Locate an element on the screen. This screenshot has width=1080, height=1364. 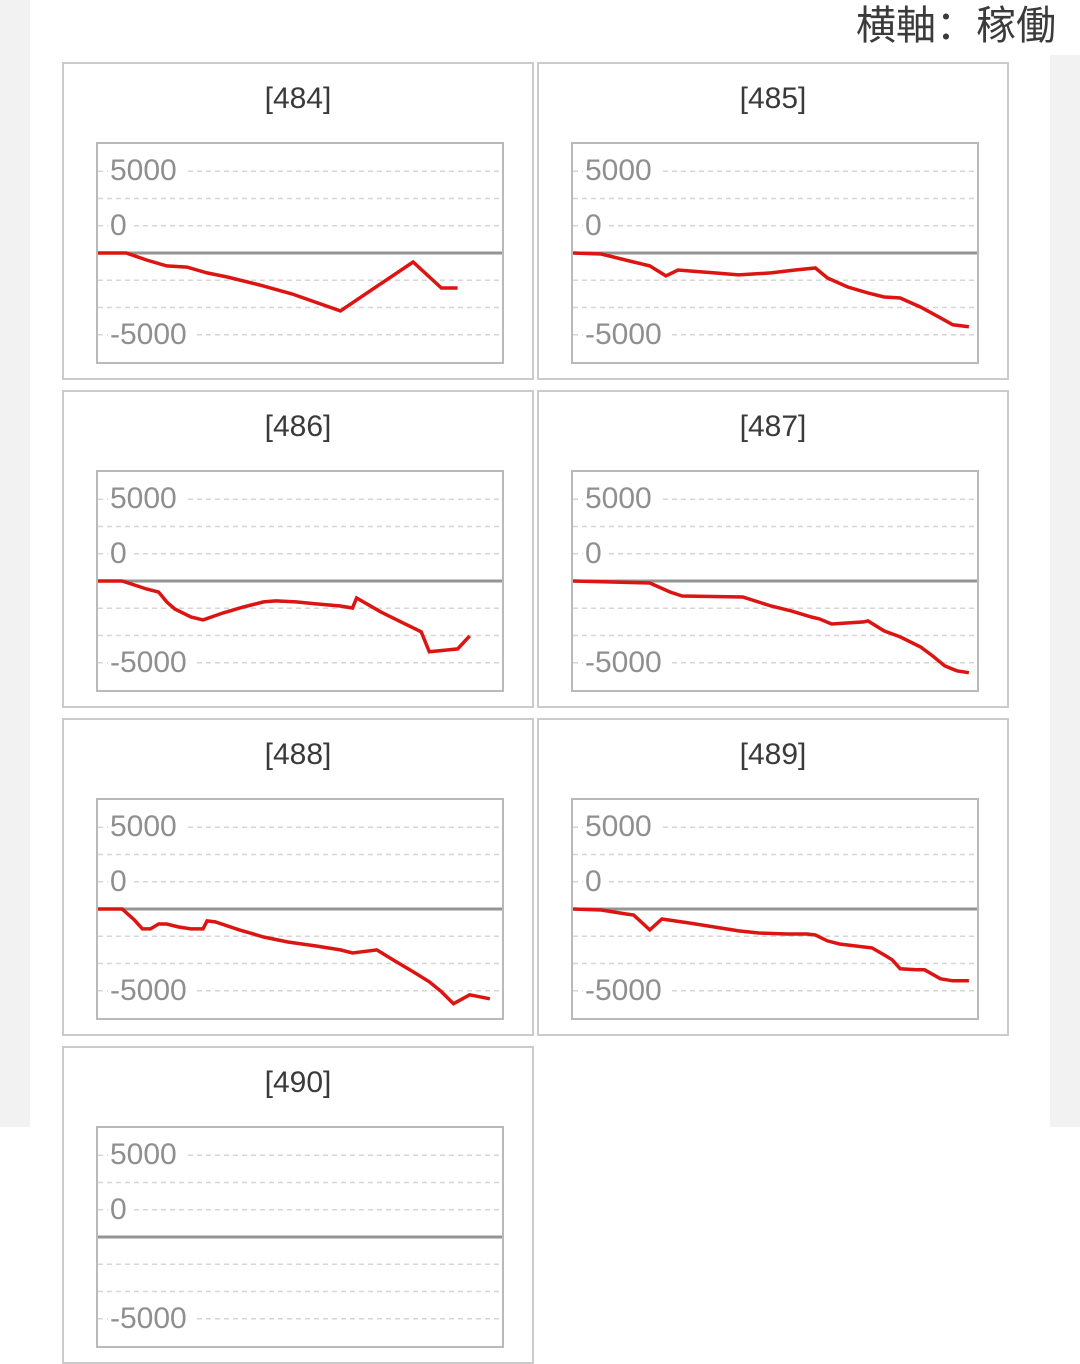
machine-number-label: [486] is located at coordinates (298, 426).